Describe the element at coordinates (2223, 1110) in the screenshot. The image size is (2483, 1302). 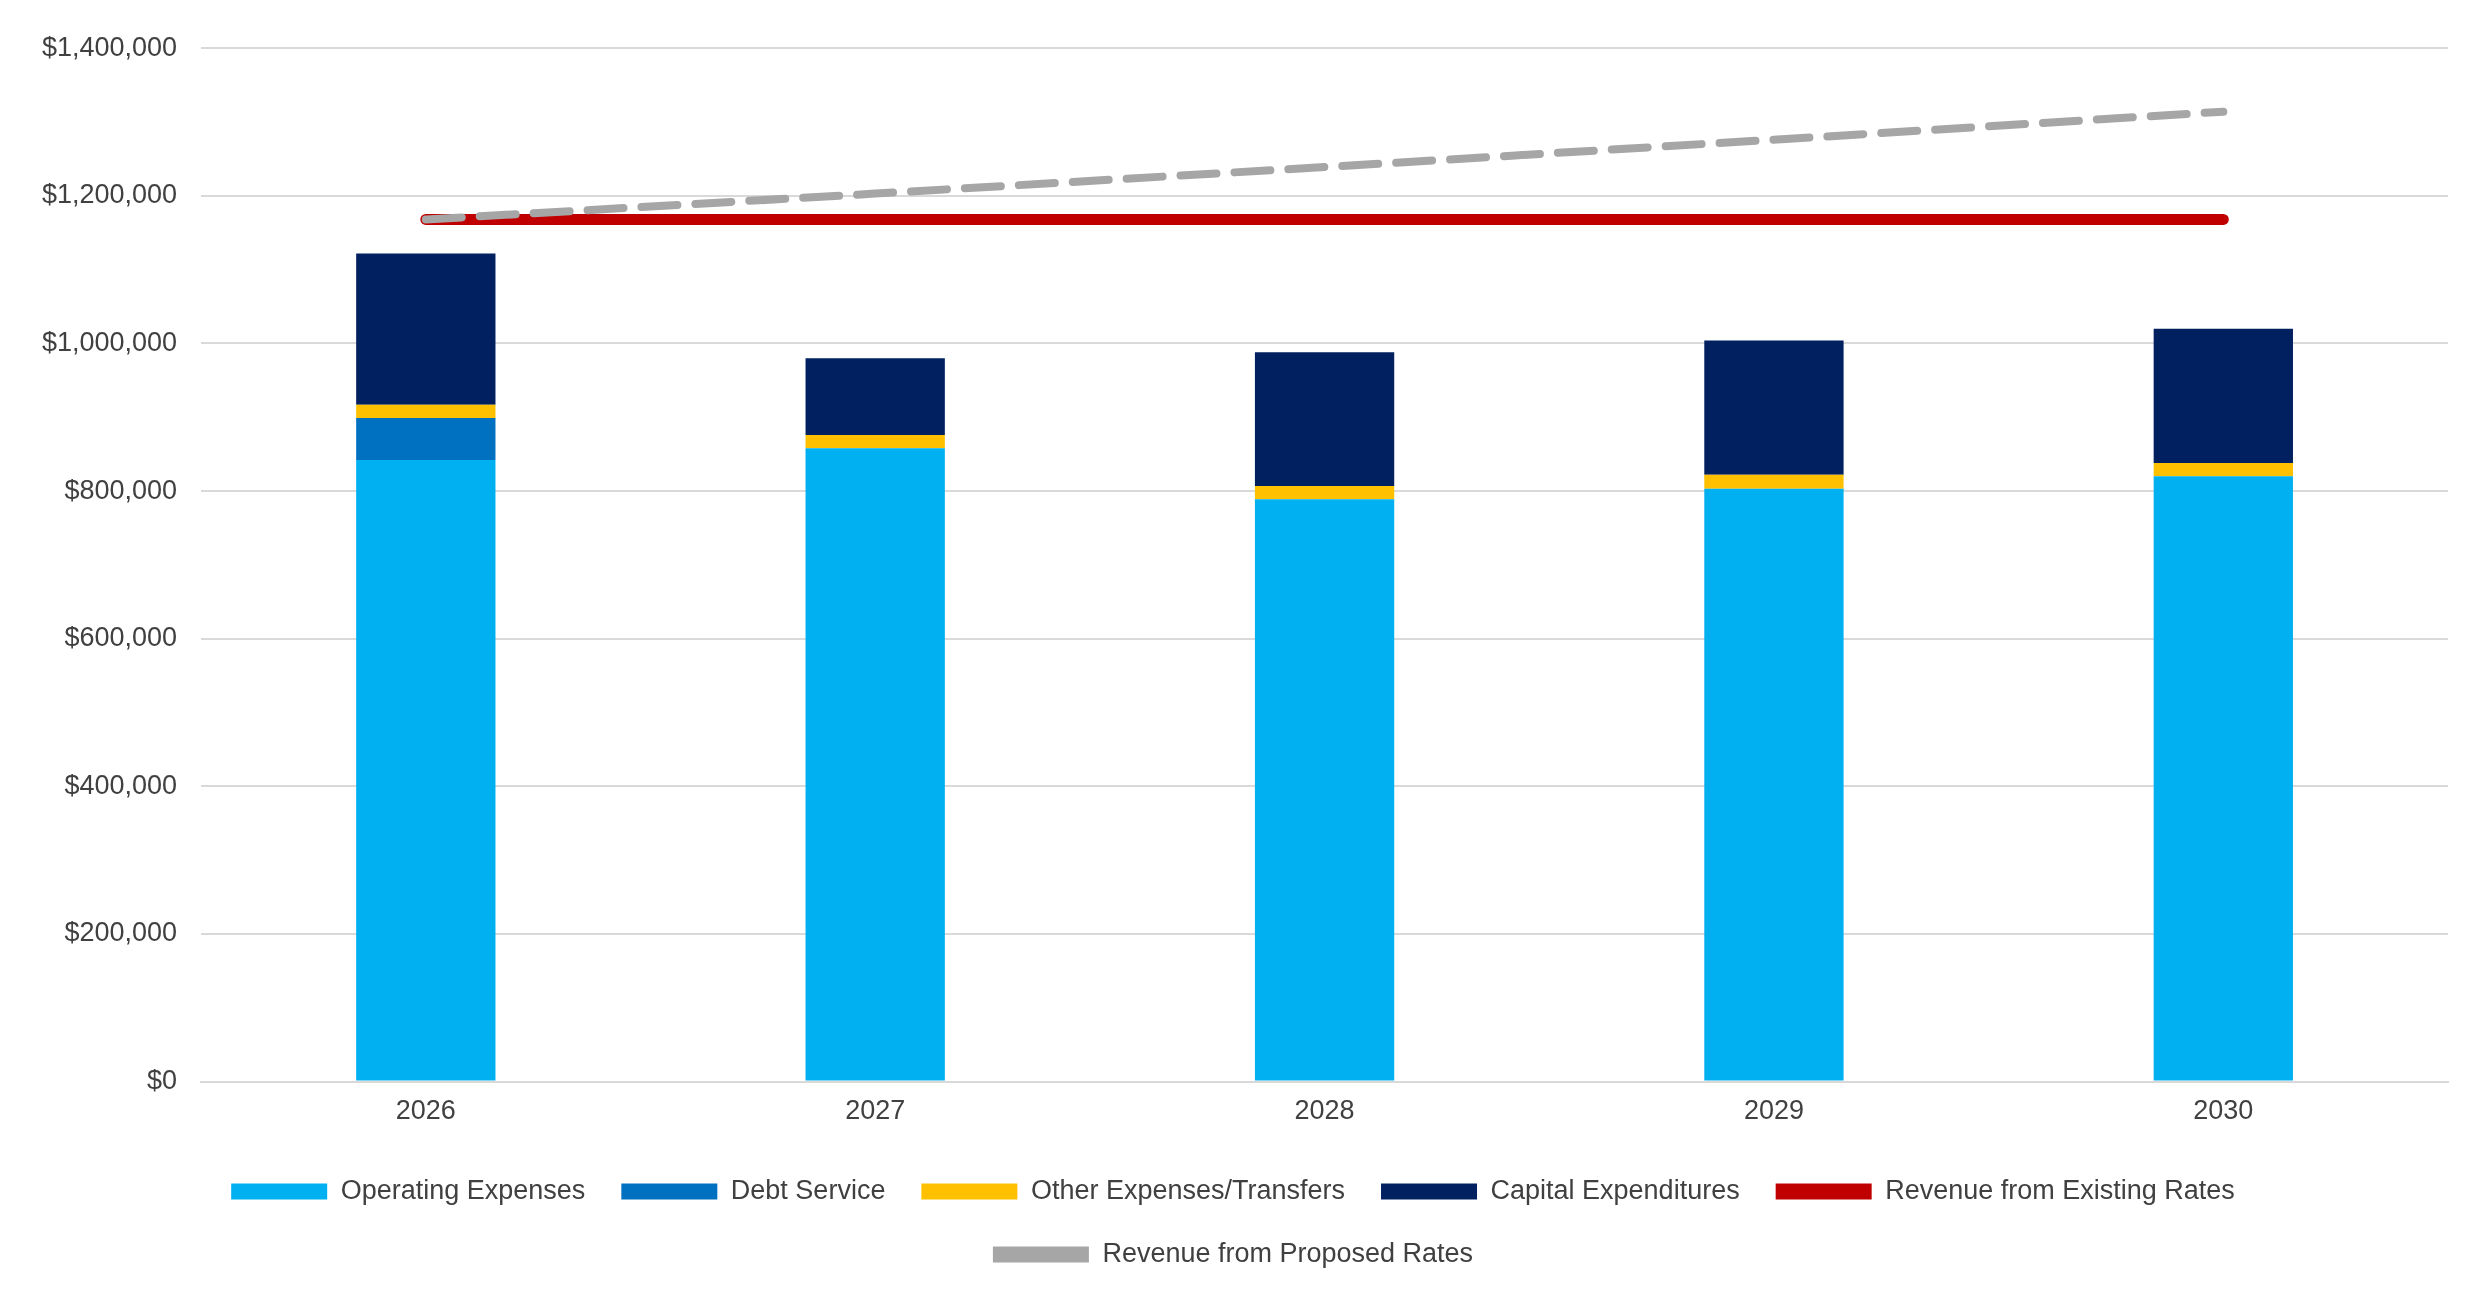
I see `x-tick-label: 2030` at that location.